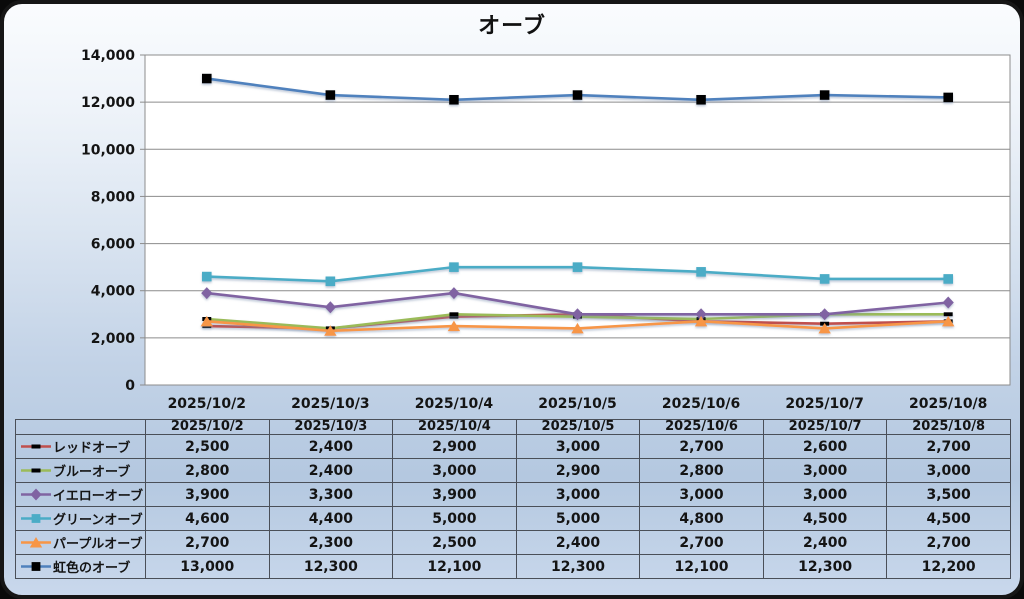  I want to click on y-axis-tick-label: 4,000, so click(113, 292).